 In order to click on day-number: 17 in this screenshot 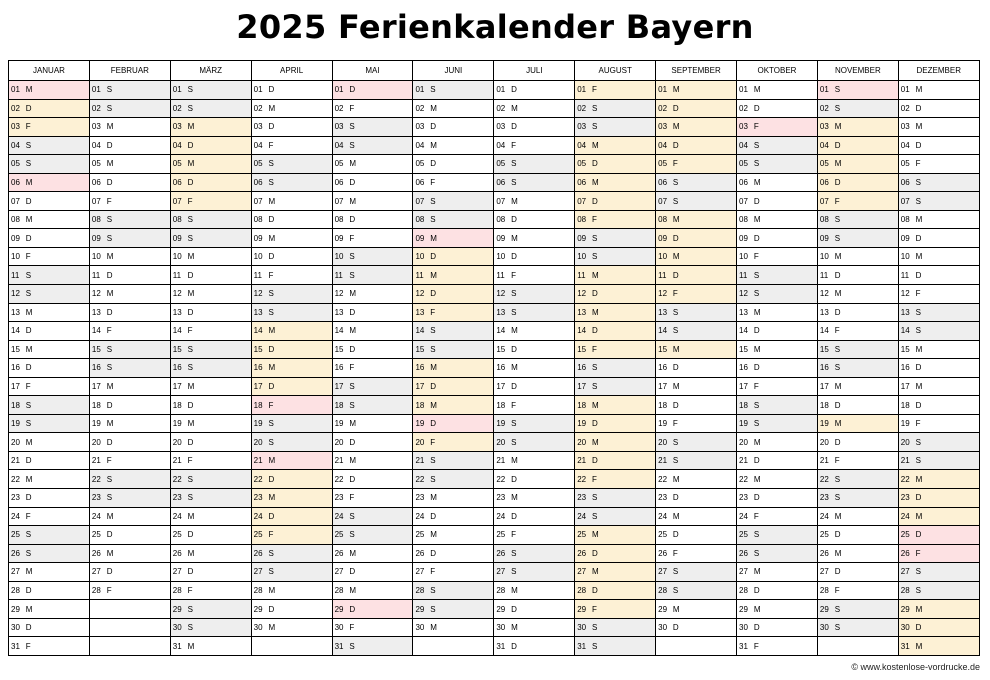, I will do `click(259, 386)`.